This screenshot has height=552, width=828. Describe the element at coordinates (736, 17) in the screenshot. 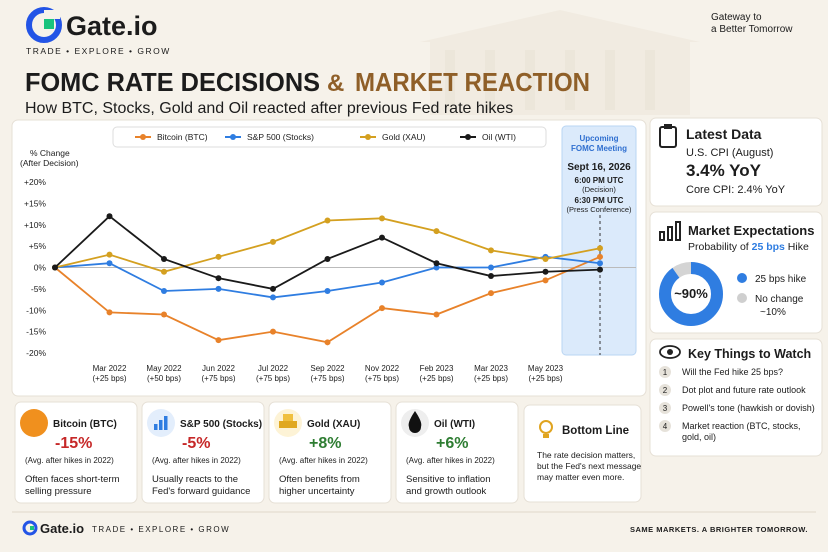

I see `slogan: Gateway to` at that location.